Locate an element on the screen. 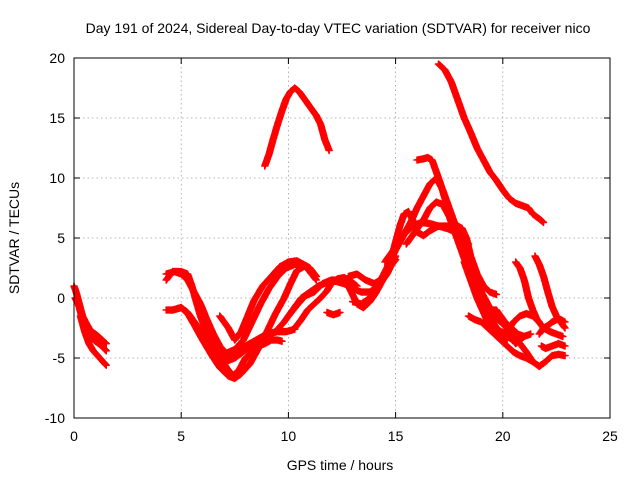 The image size is (640, 480). y-axis-label: SDTVAR / TECUs is located at coordinates (14, 238).